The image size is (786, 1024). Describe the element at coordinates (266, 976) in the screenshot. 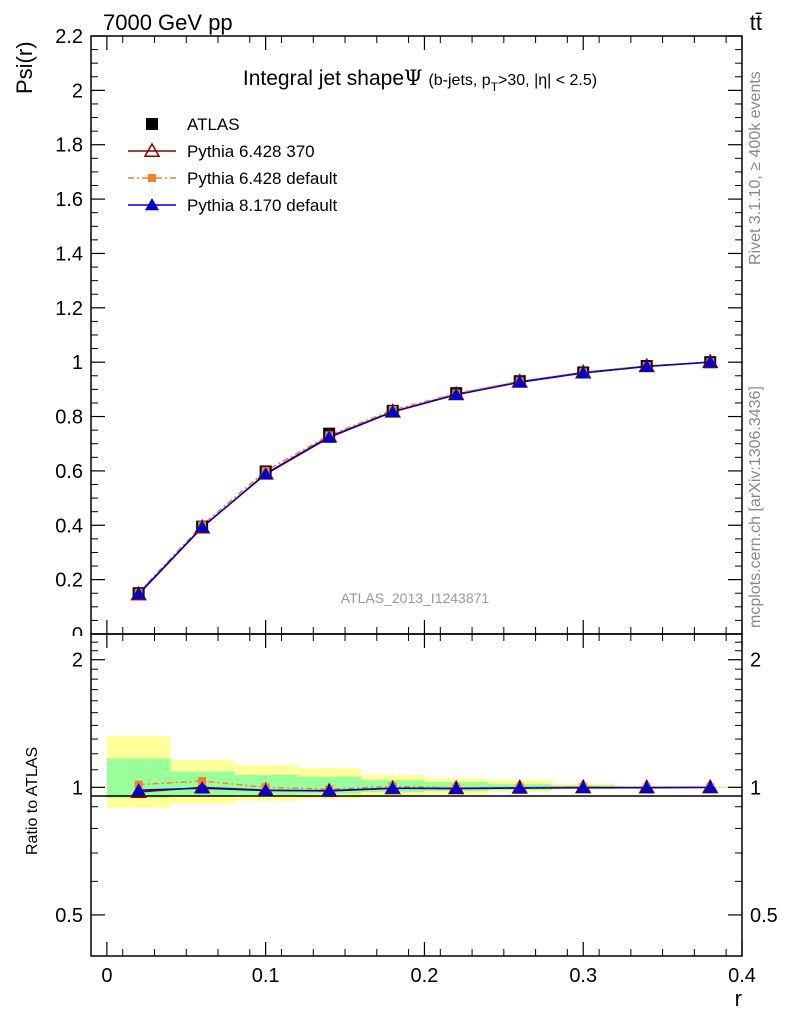

I see `ratio-xtick-label: 0.1` at that location.